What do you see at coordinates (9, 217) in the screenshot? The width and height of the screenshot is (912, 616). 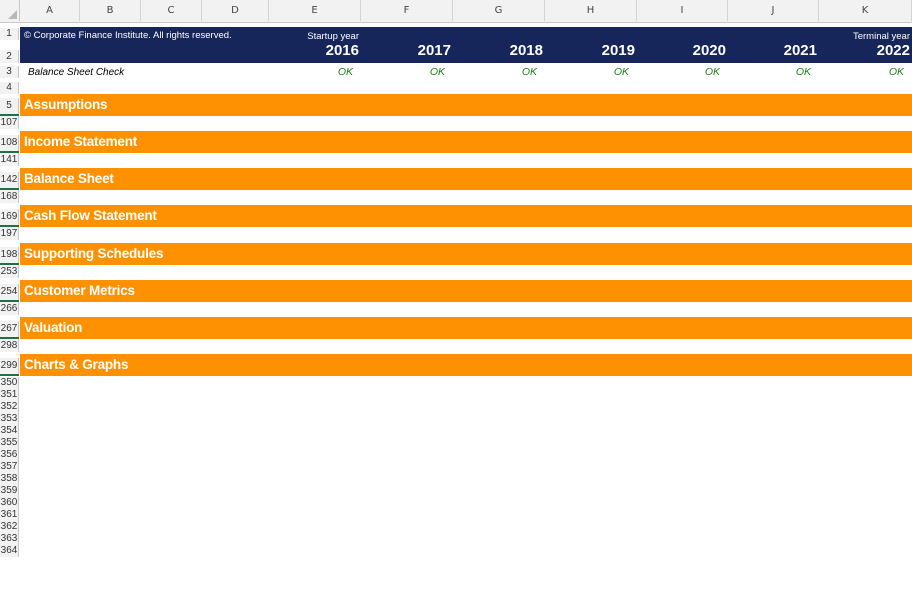 I see `row-header-169: 169` at bounding box center [9, 217].